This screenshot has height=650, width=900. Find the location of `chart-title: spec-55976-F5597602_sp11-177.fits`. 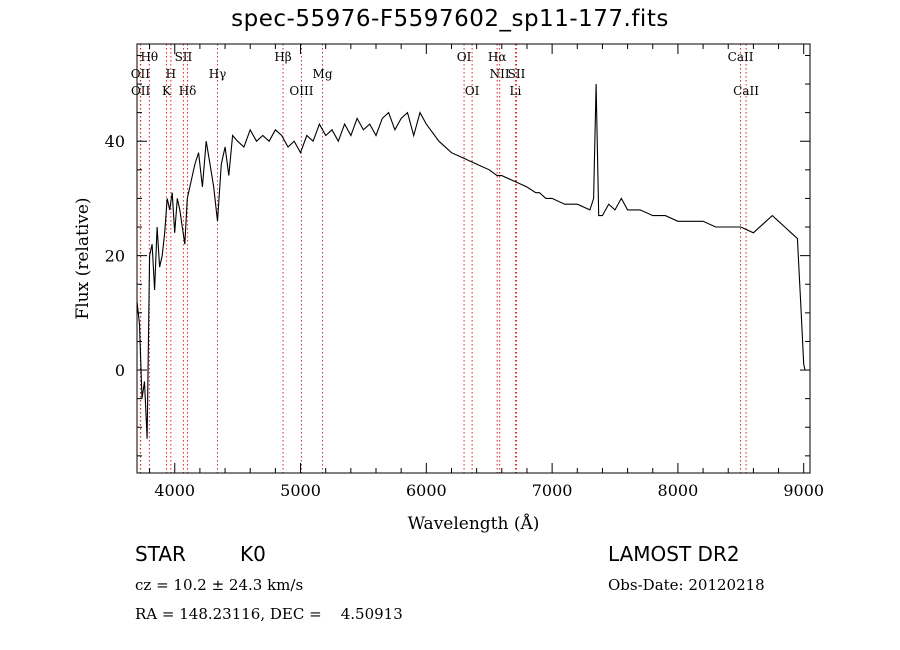

chart-title: spec-55976-F5597602_sp11-177.fits is located at coordinates (450, 19).